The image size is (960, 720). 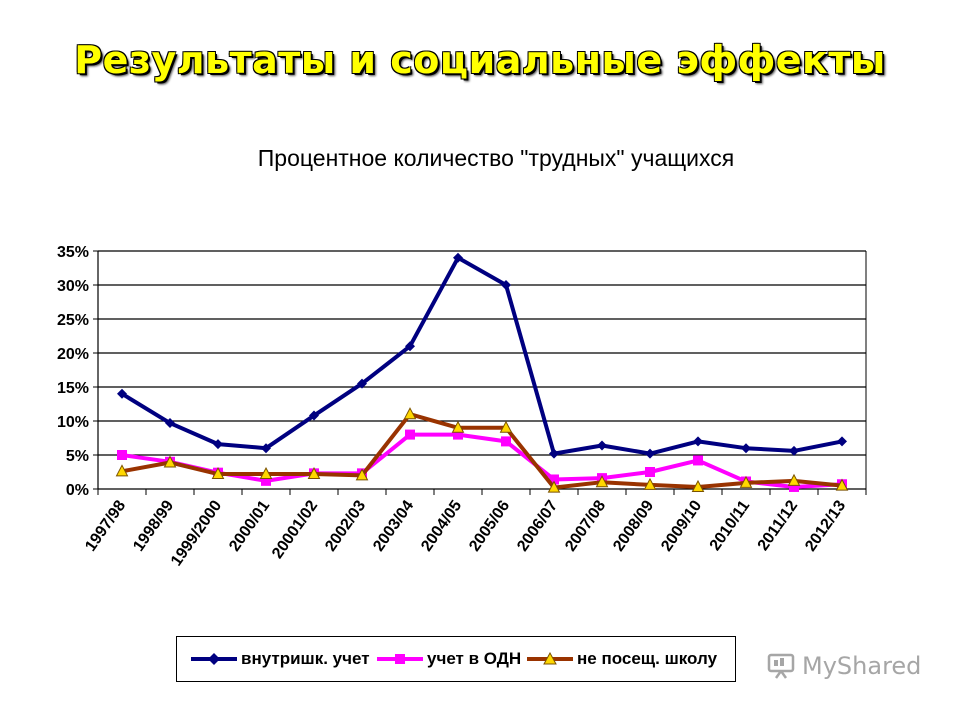 I want to click on legend-label: учет в ОДН, so click(x=474, y=658).